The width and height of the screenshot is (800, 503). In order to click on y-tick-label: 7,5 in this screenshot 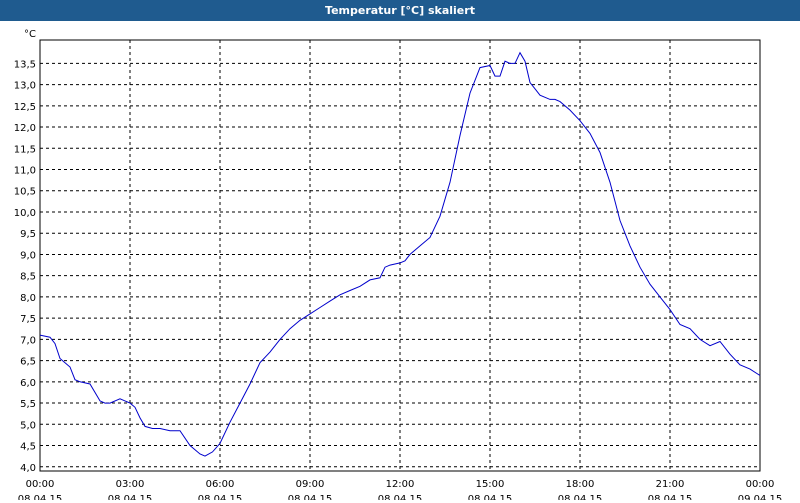, I will do `click(28, 319)`.